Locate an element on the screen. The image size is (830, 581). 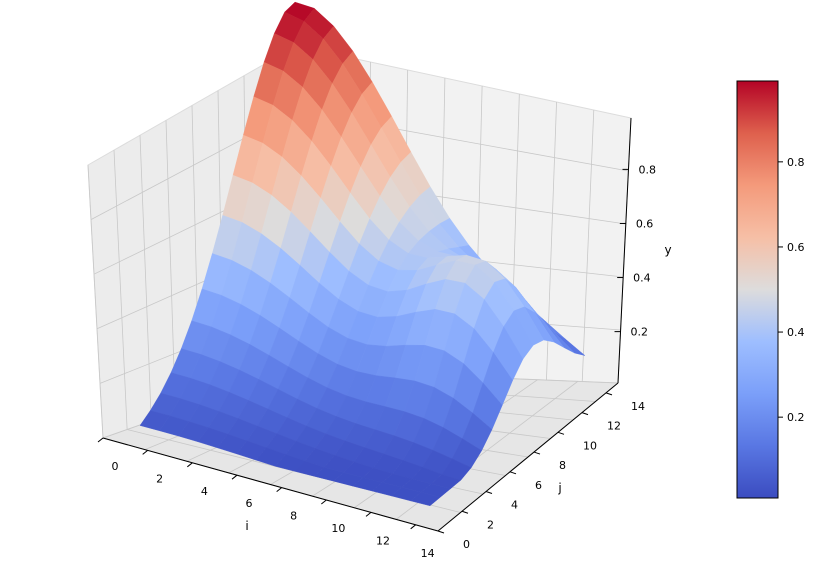
y-axis-line is located at coordinates (624, 250).